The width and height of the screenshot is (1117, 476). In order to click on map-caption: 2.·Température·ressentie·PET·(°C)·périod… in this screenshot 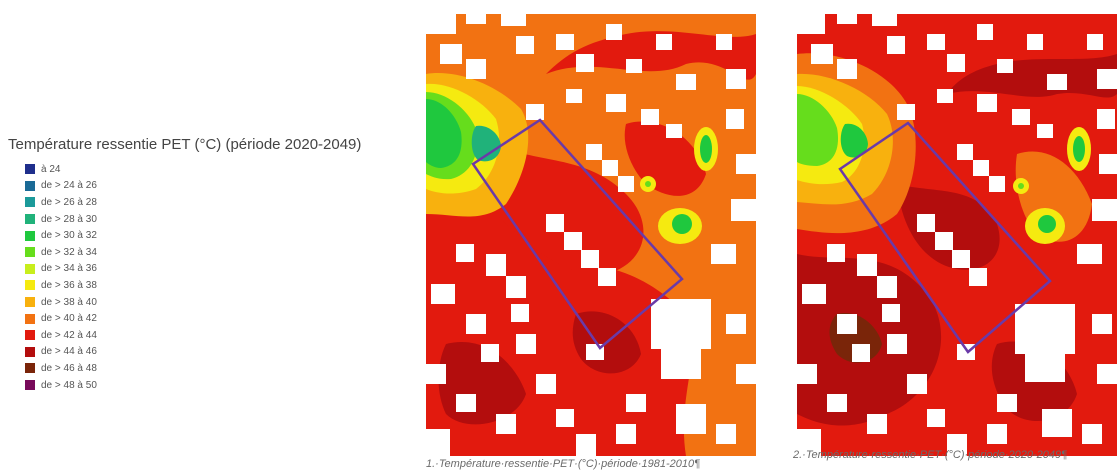, I will do `click(930, 455)`.